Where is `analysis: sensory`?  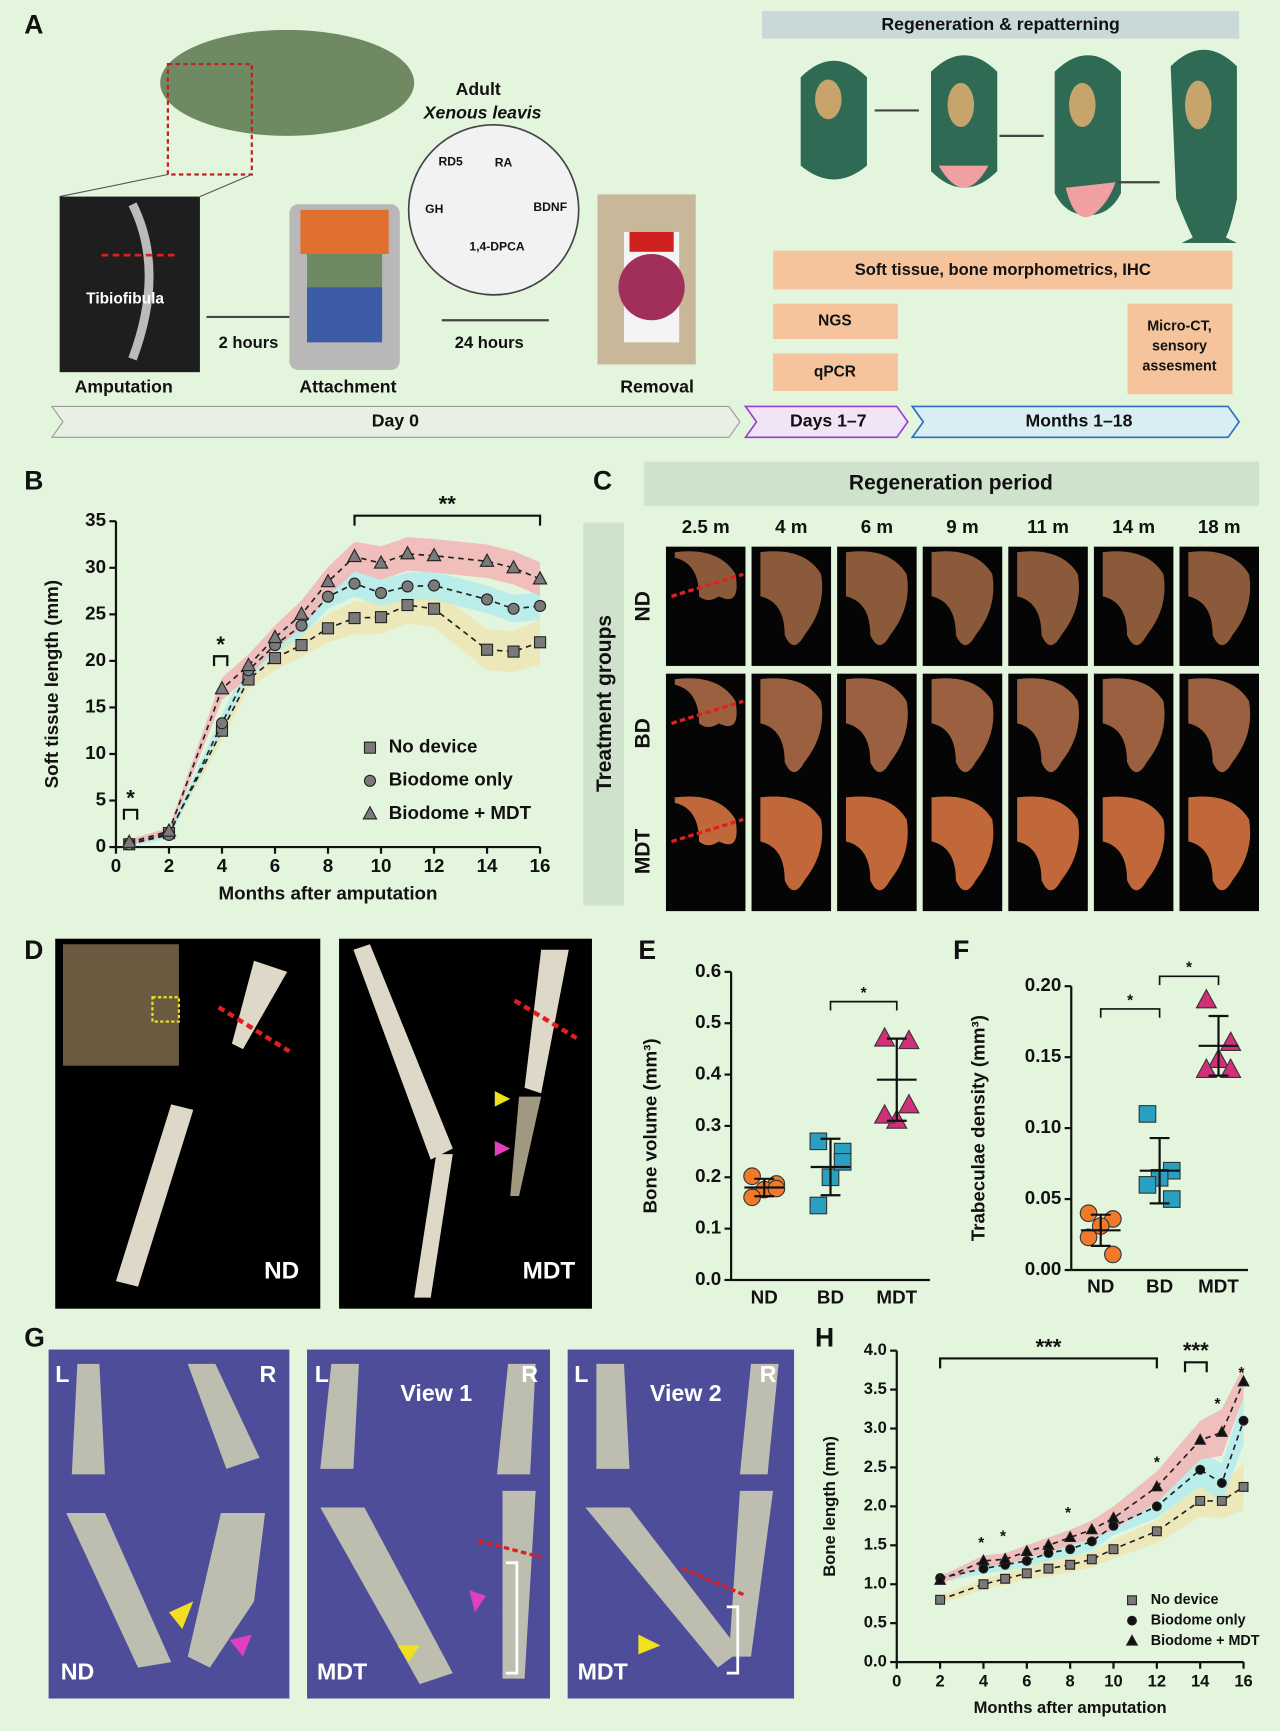
analysis: sensory is located at coordinates (1179, 347).